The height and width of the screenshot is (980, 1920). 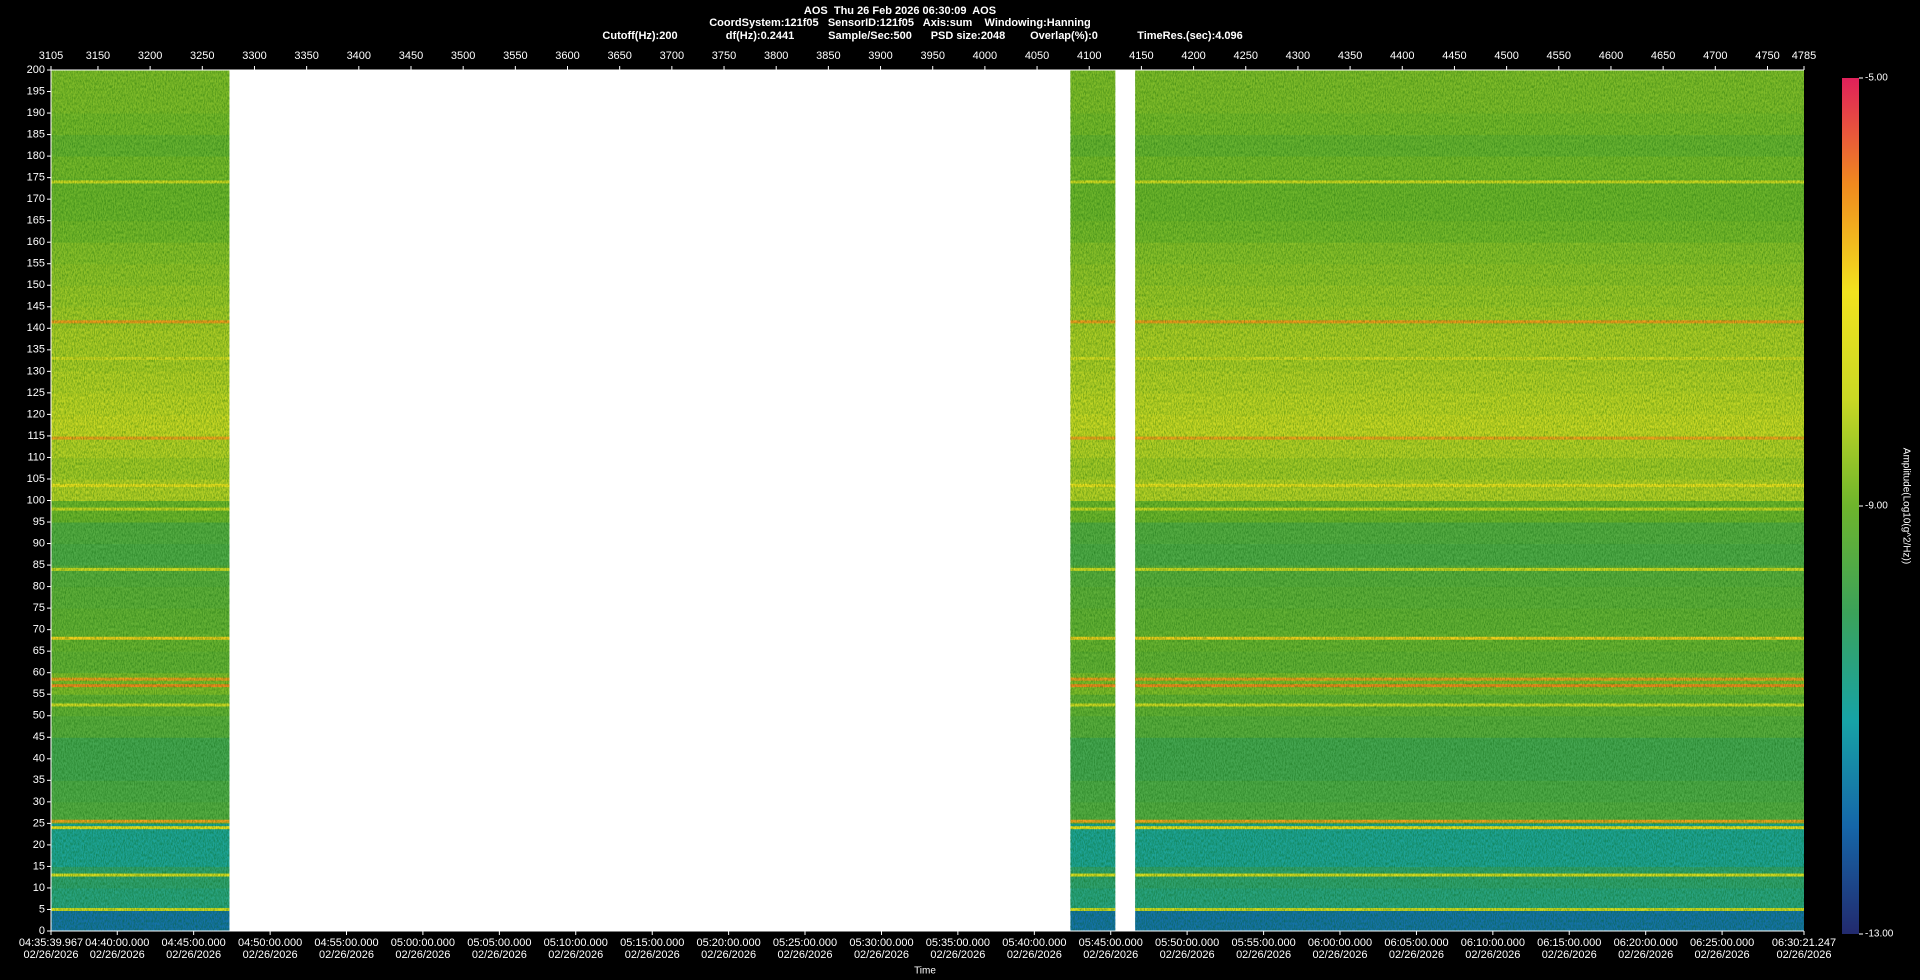 What do you see at coordinates (36, 328) in the screenshot?
I see `y-tick-label: 140` at bounding box center [36, 328].